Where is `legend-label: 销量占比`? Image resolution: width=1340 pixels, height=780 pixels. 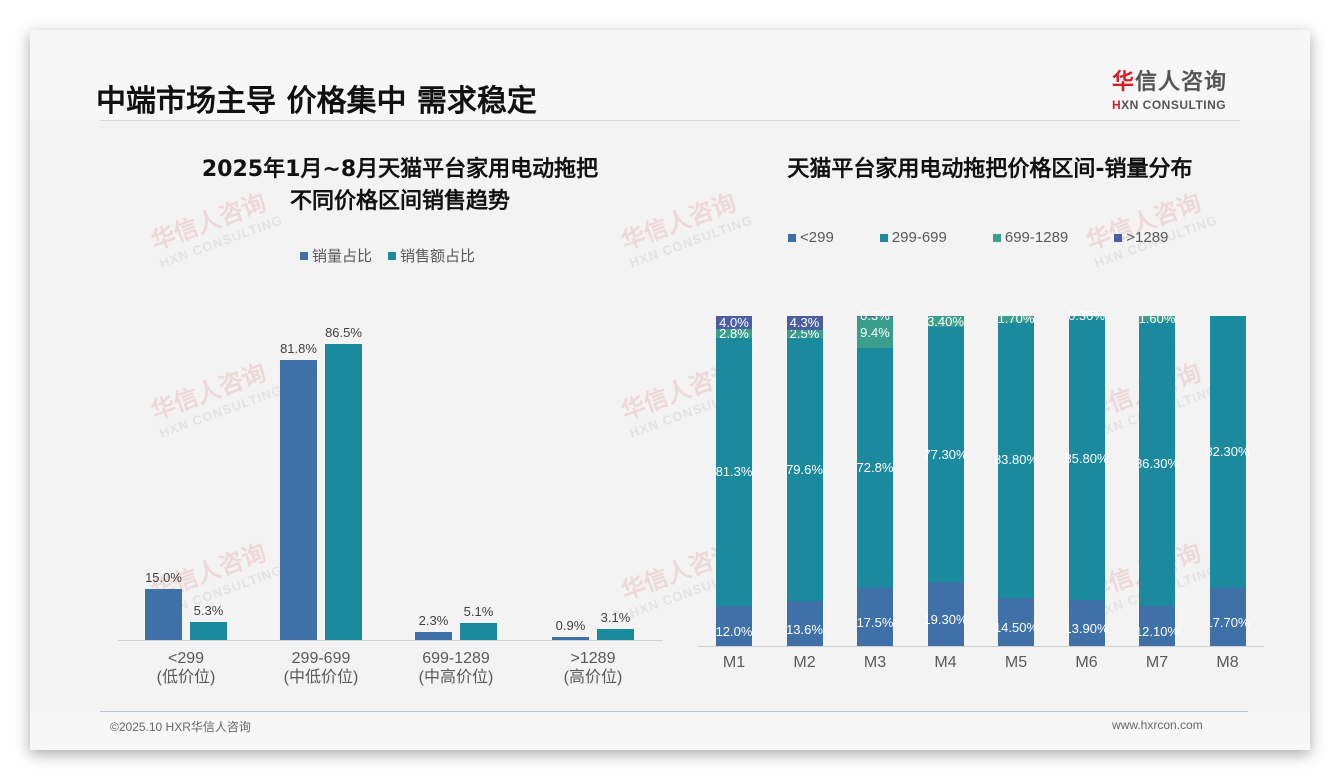
legend-label: 销量占比 is located at coordinates (342, 256).